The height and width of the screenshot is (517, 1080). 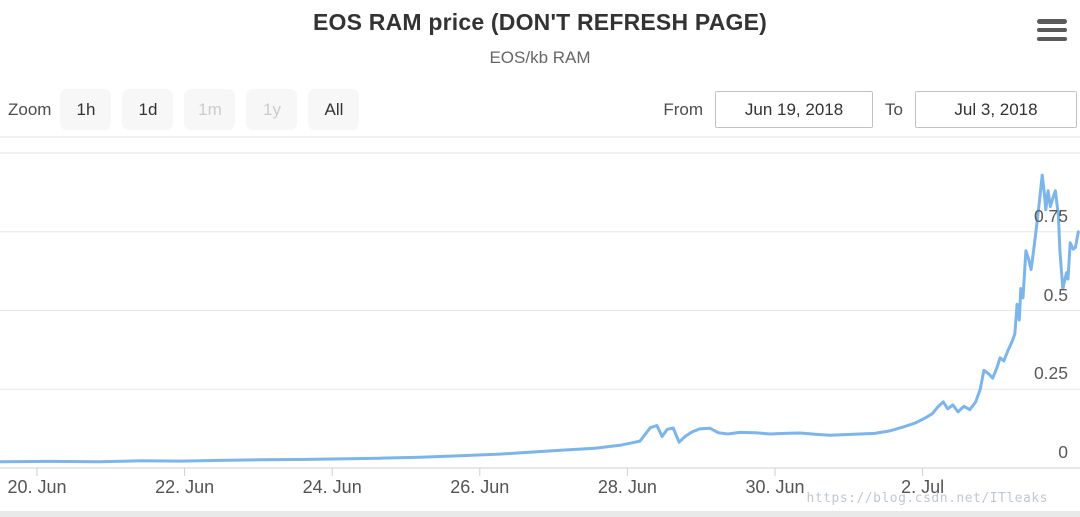 I want to click on y-axis-label: 0.5, so click(x=1055, y=294).